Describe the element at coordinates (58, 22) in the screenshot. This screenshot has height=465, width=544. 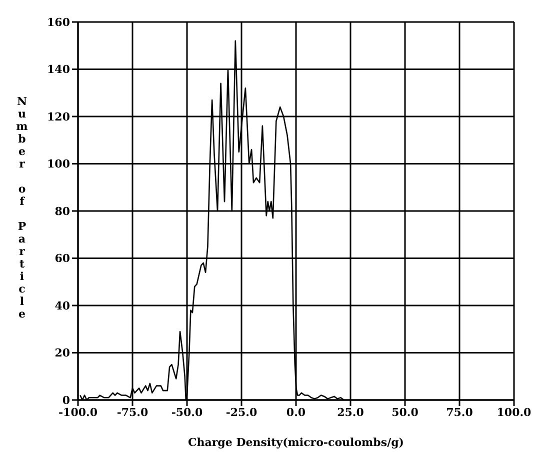
I see `y-tick-label: 160` at that location.